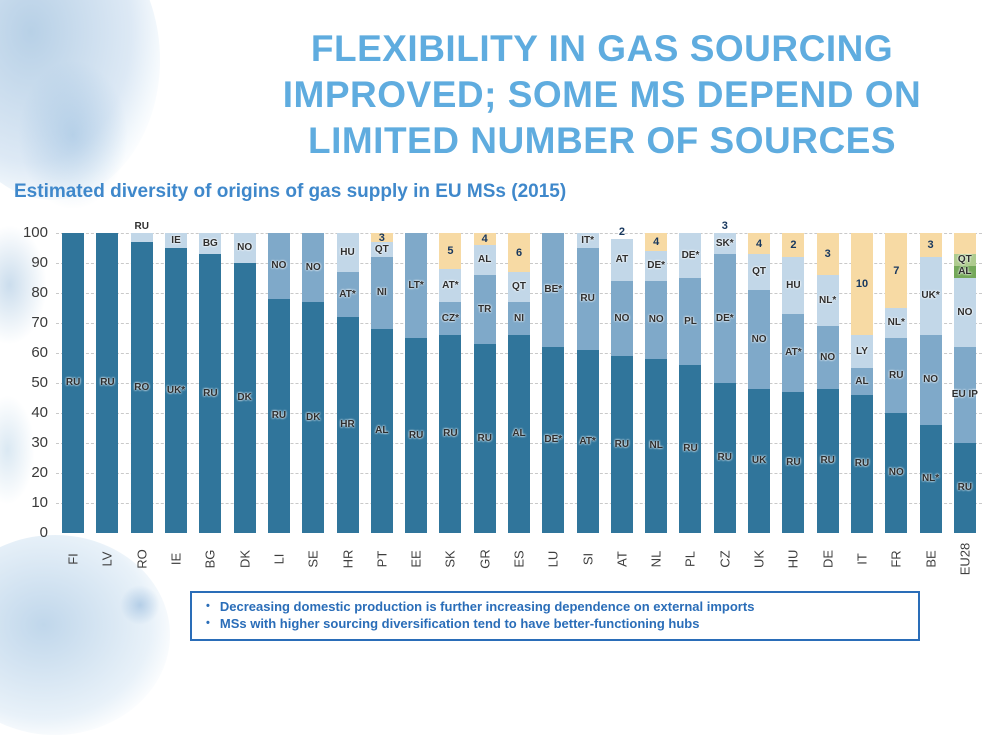  I want to click on bar-FI: RU, so click(73, 383).